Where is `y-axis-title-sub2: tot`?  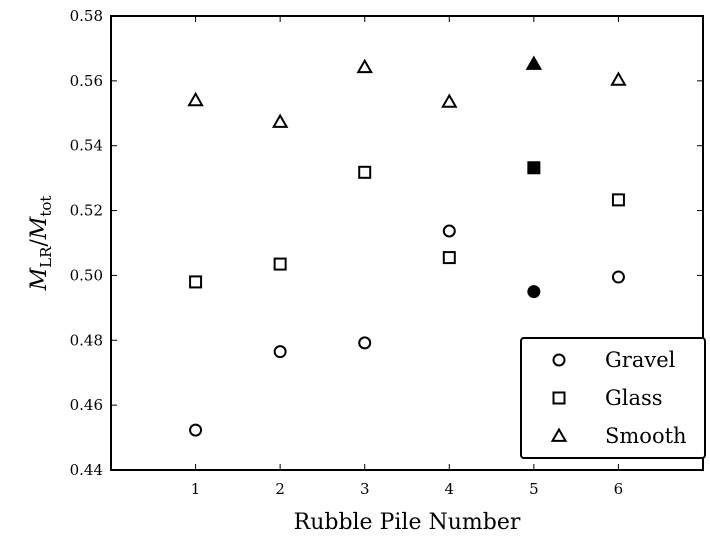
y-axis-title-sub2: tot is located at coordinates (46, 206).